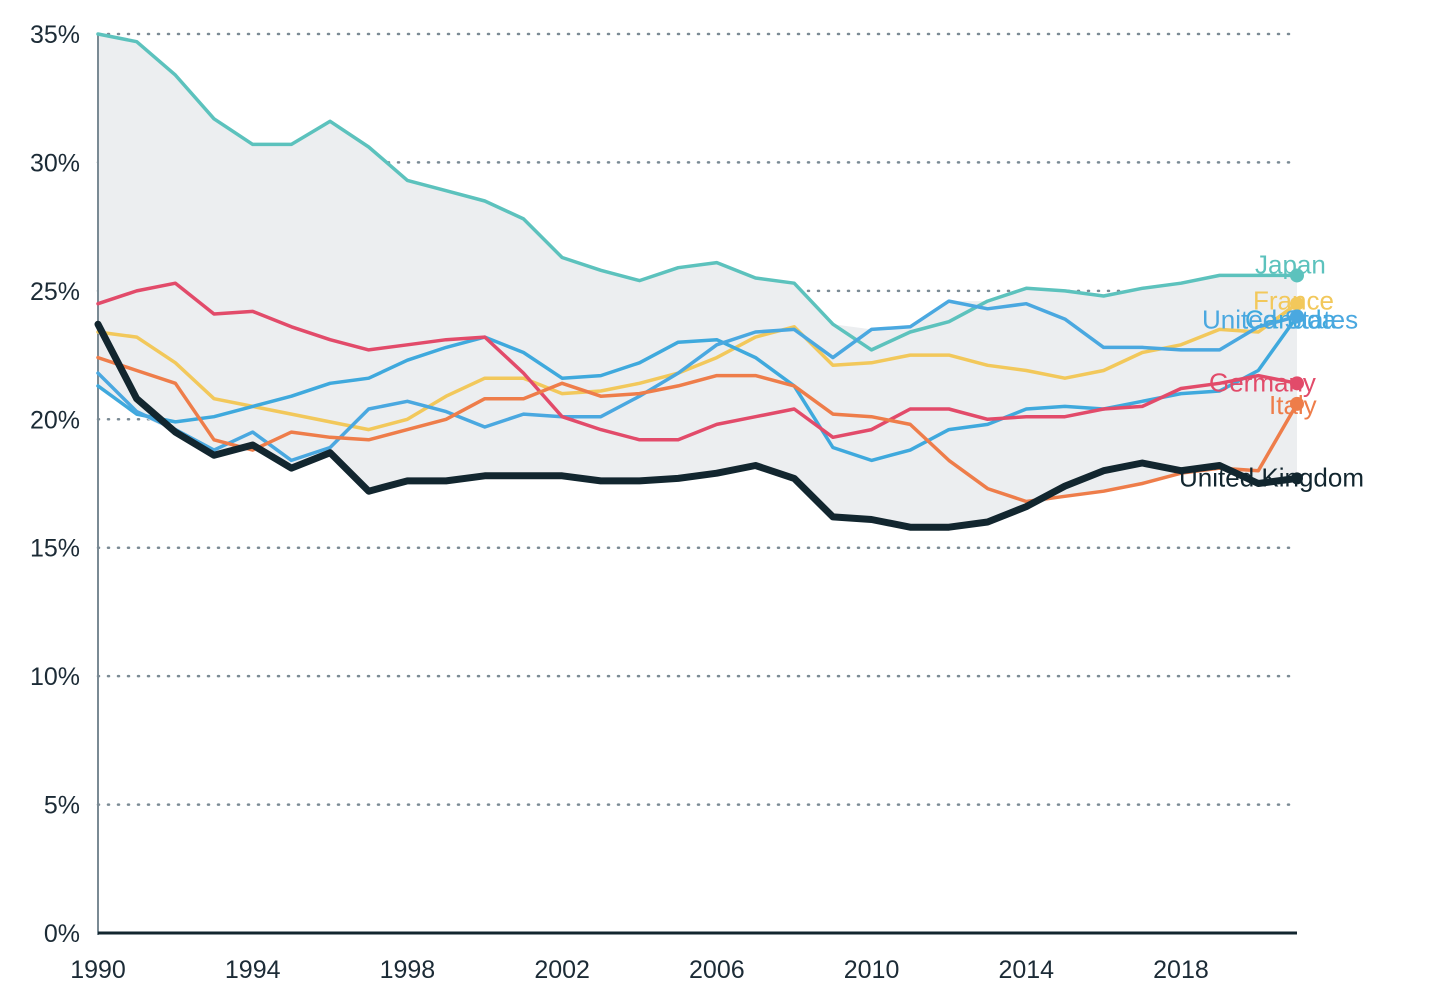 The image size is (1437, 996). I want to click on series-line-germany, so click(697, 361).